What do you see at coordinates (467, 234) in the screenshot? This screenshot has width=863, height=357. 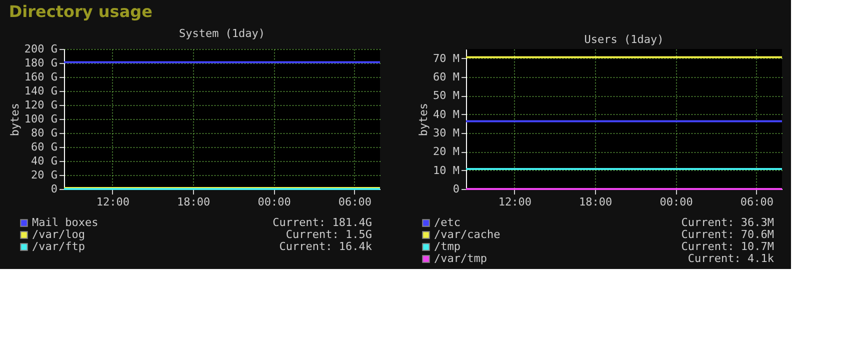 I see `legend-label: /var/cache` at bounding box center [467, 234].